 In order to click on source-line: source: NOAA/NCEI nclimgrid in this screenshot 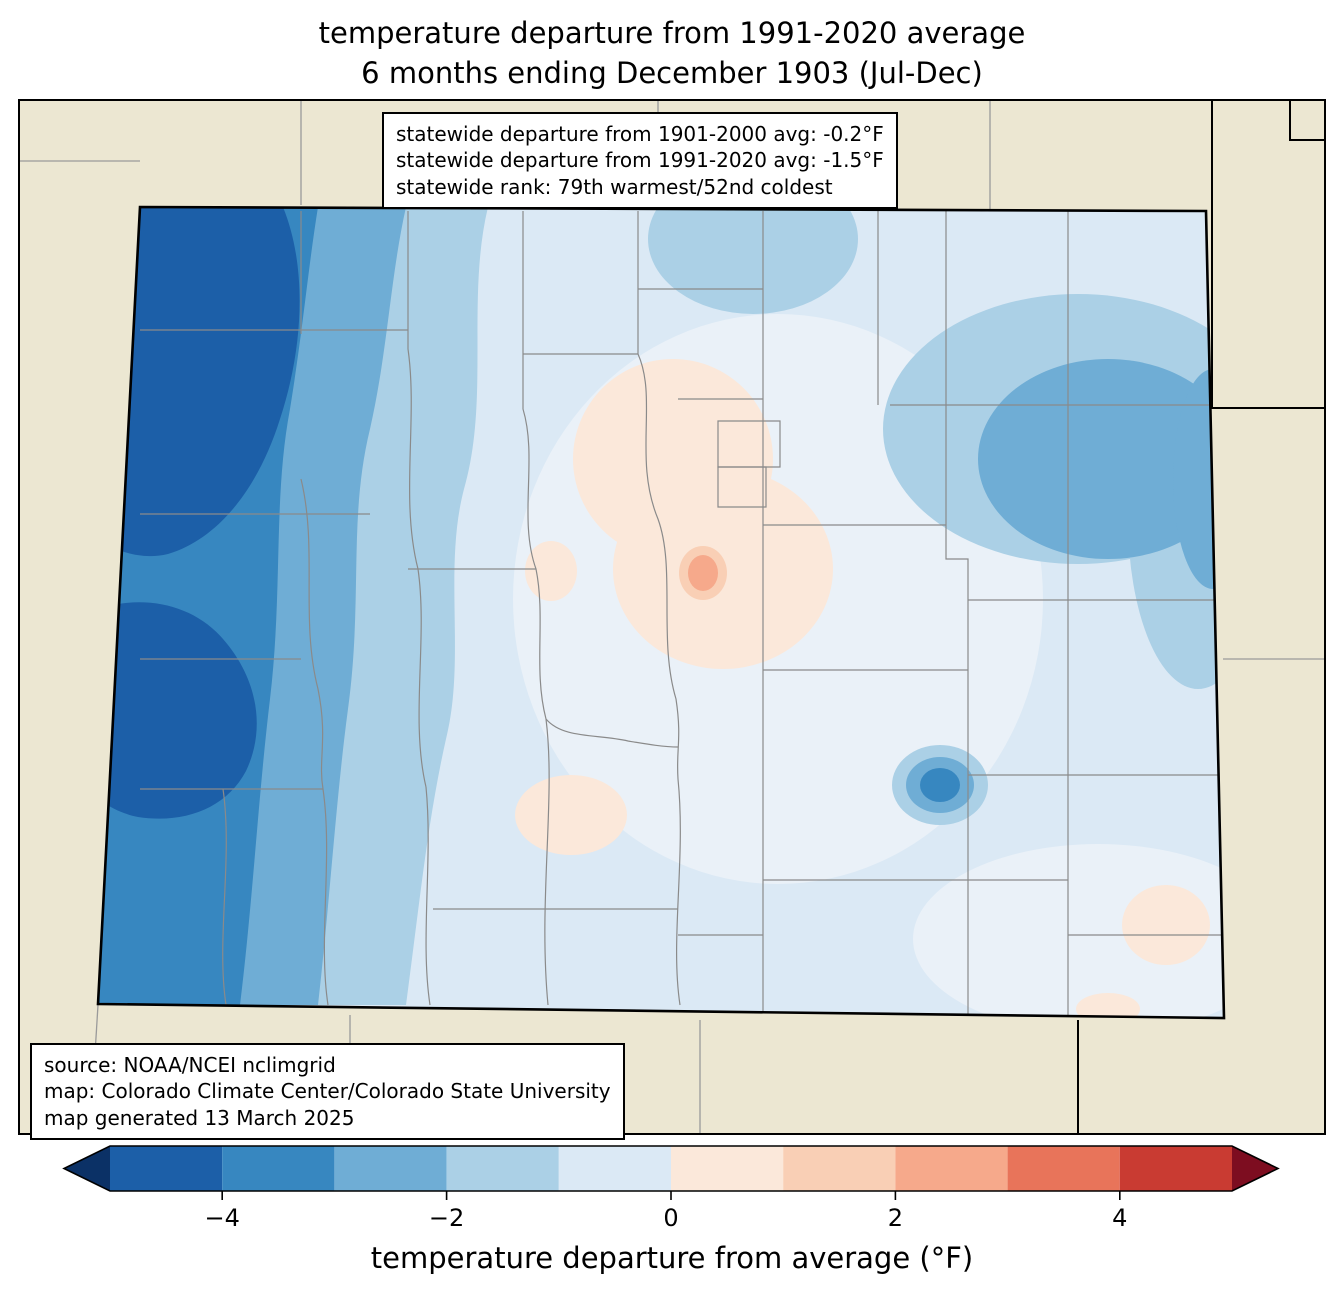, I will do `click(190, 1065)`.